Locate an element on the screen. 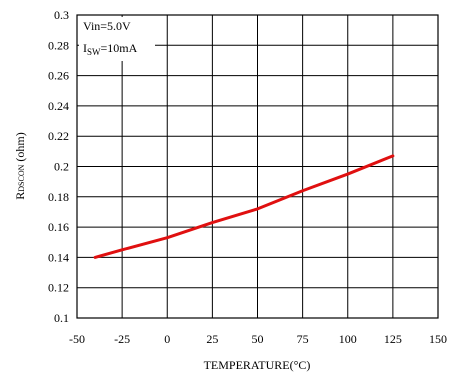 The width and height of the screenshot is (453, 379). x-tick-label: 0 is located at coordinates (167, 339).